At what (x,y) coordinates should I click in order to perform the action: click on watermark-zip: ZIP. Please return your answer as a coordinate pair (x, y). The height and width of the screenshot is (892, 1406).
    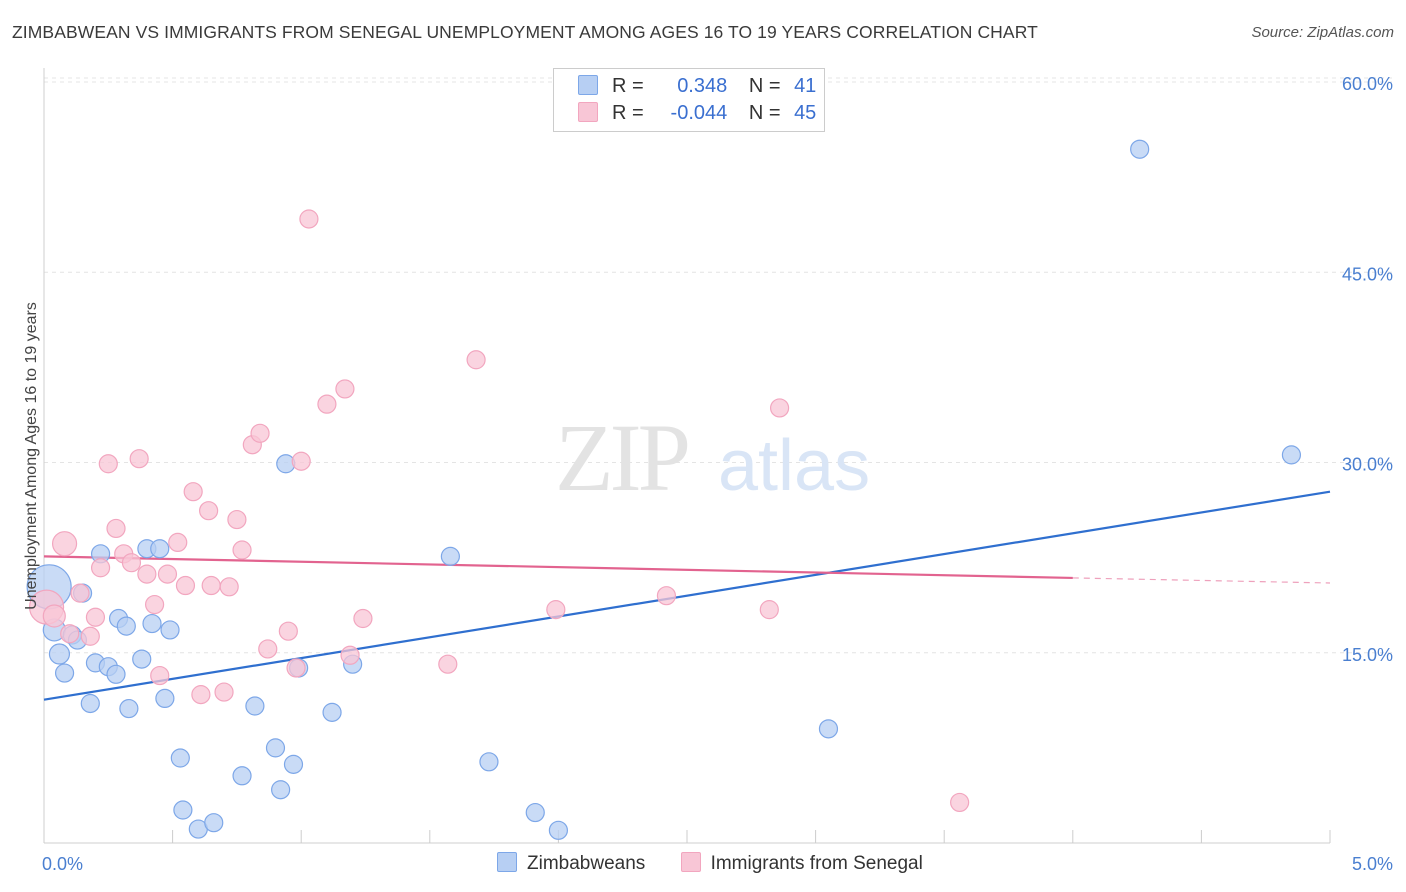
    Looking at the image, I should click on (621, 457).